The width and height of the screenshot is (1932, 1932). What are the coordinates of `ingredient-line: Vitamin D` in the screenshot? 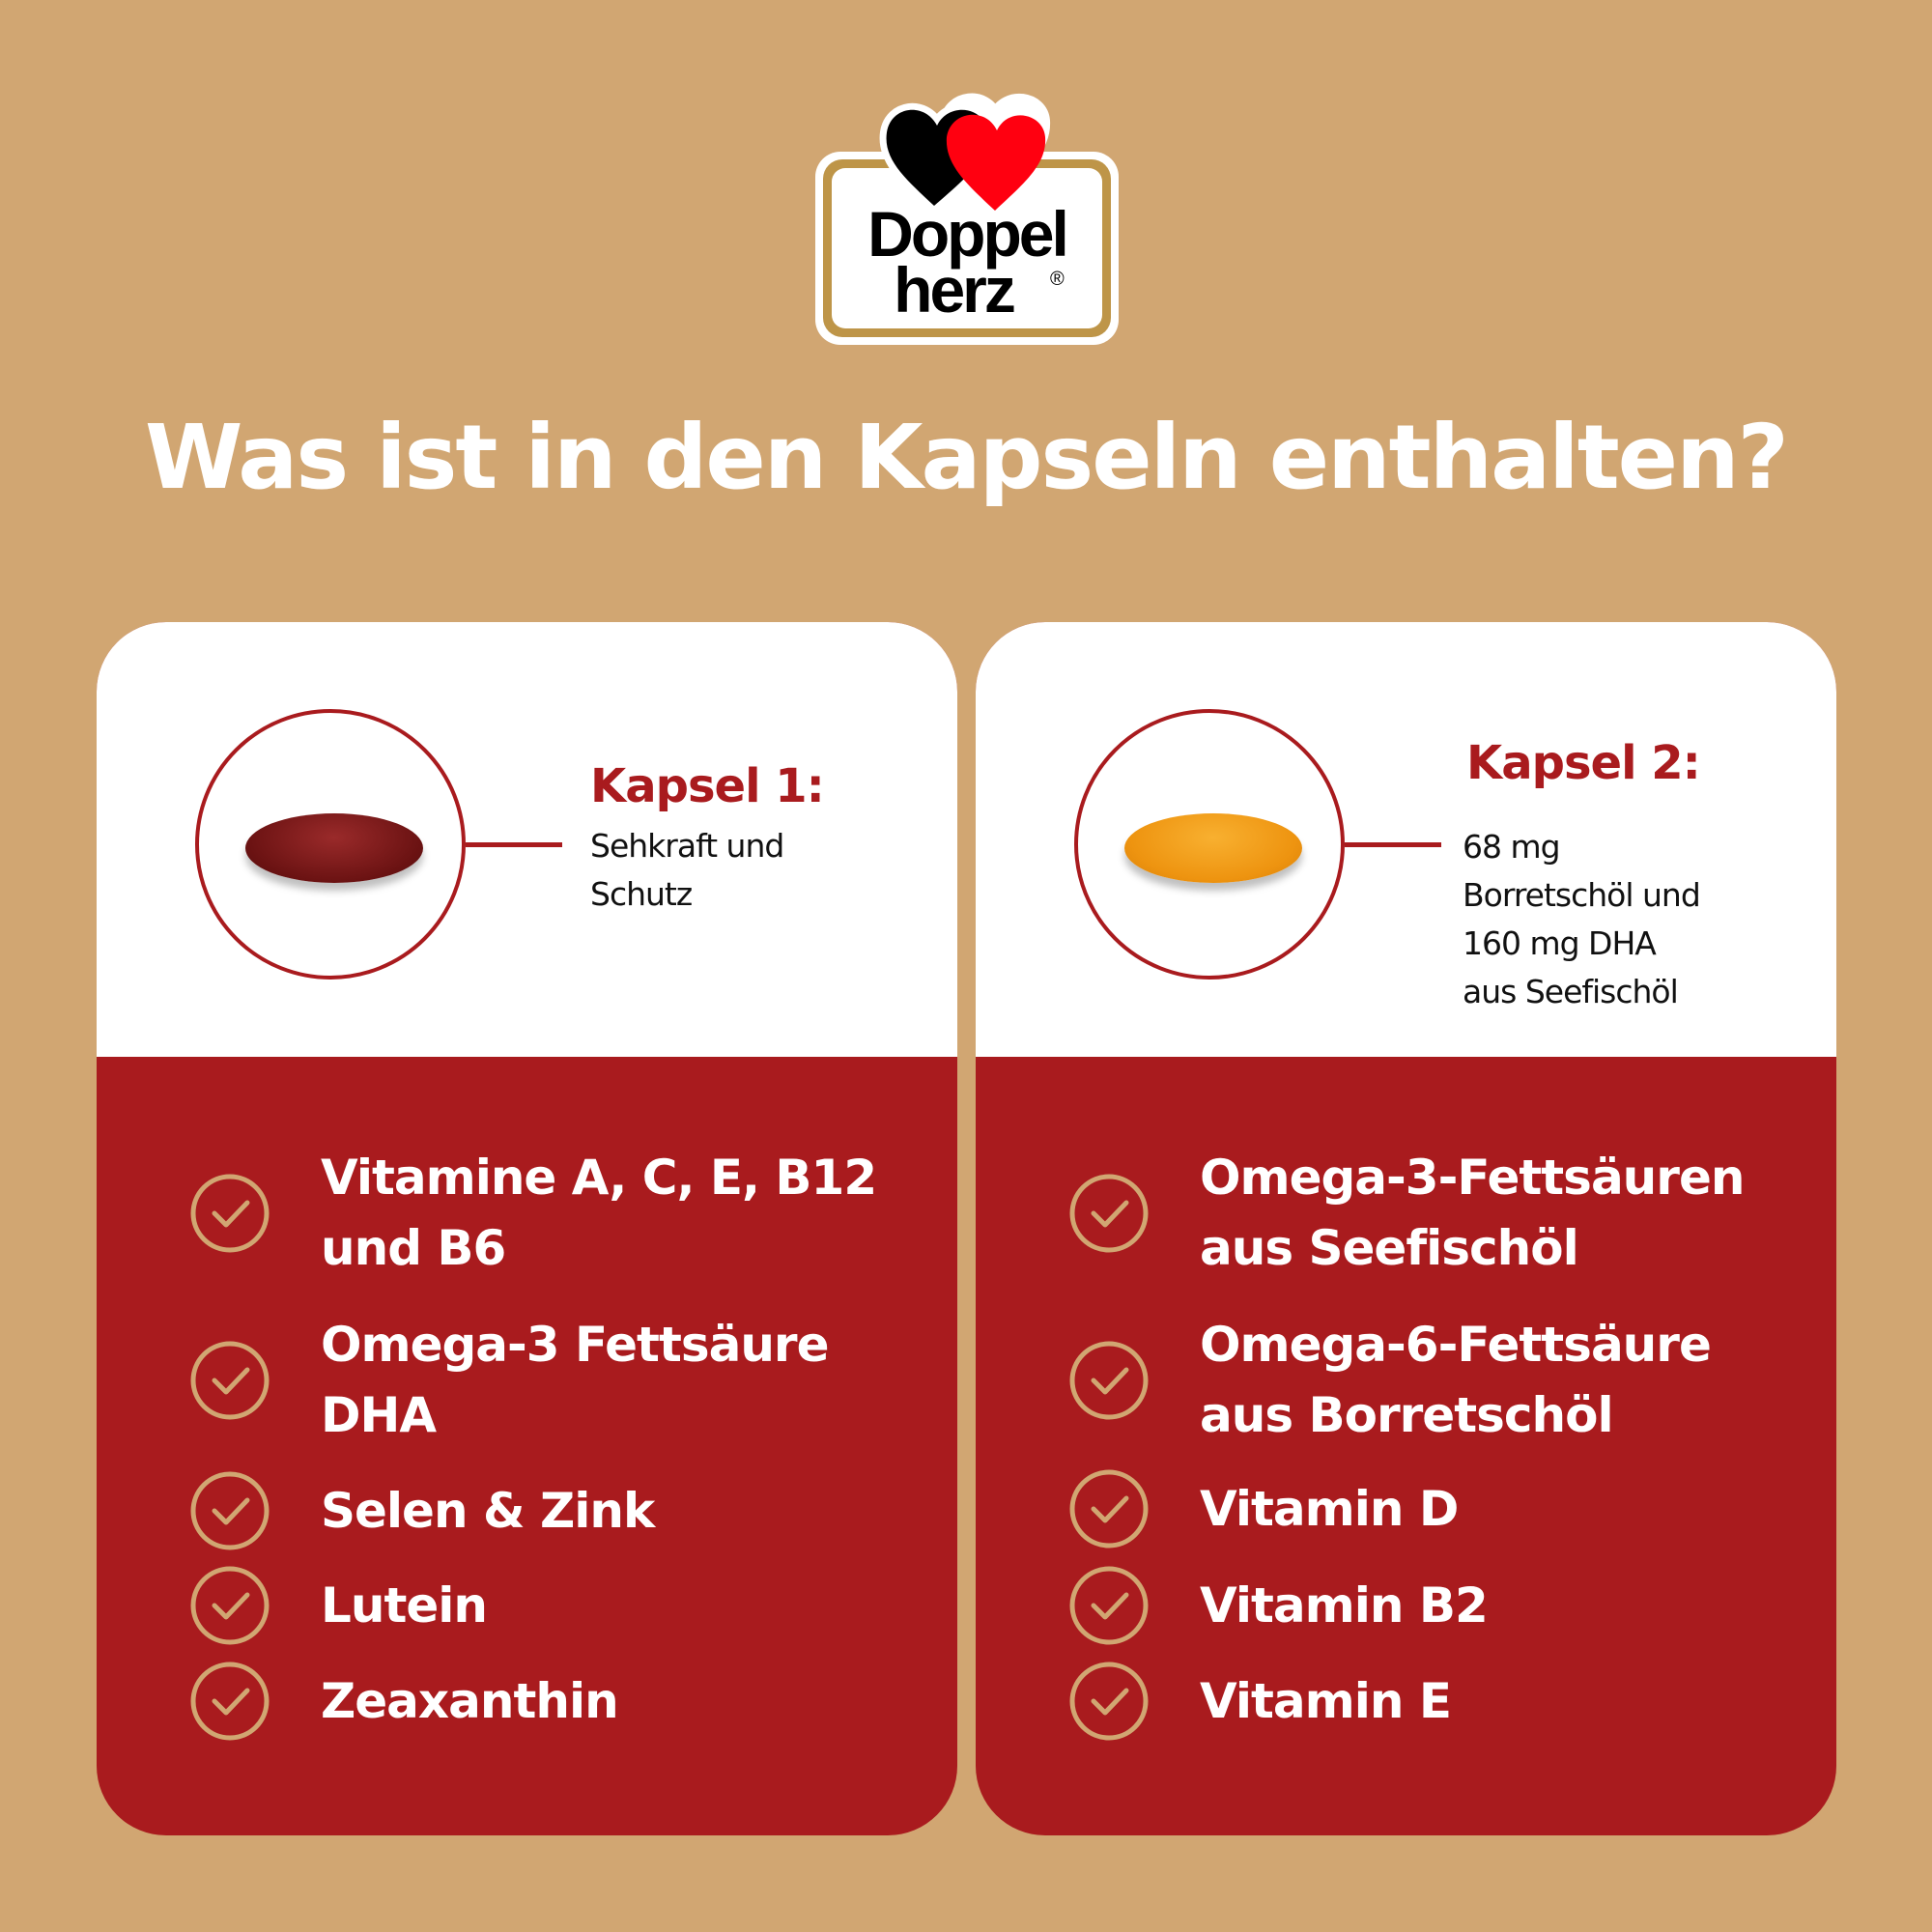 It's located at (1329, 1508).